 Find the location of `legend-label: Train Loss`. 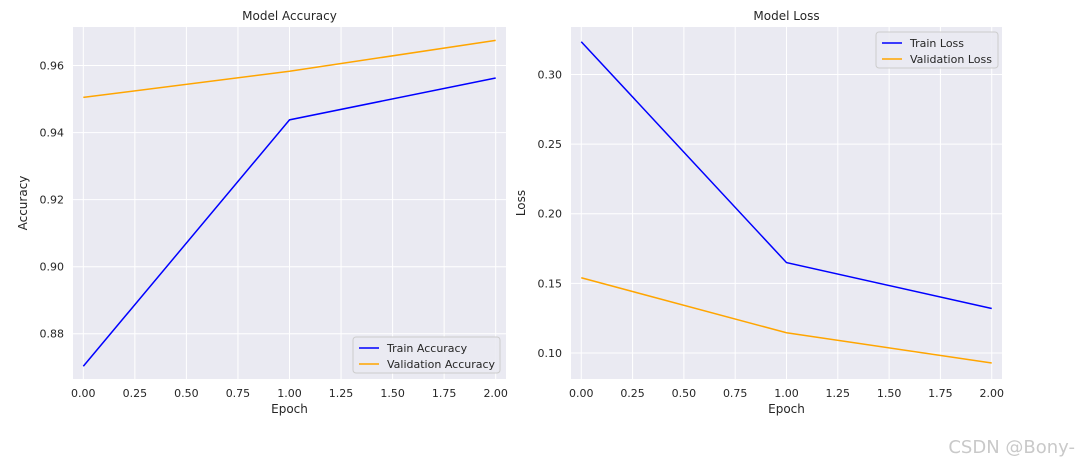

legend-label: Train Loss is located at coordinates (936, 43).